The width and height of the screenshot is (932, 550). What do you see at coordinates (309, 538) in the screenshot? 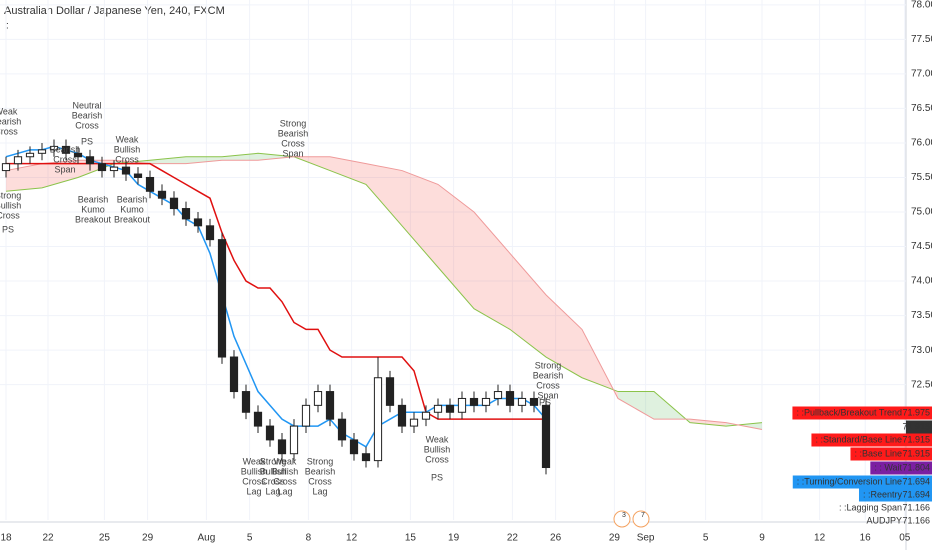
I see `x-tick-label: 8` at bounding box center [309, 538].